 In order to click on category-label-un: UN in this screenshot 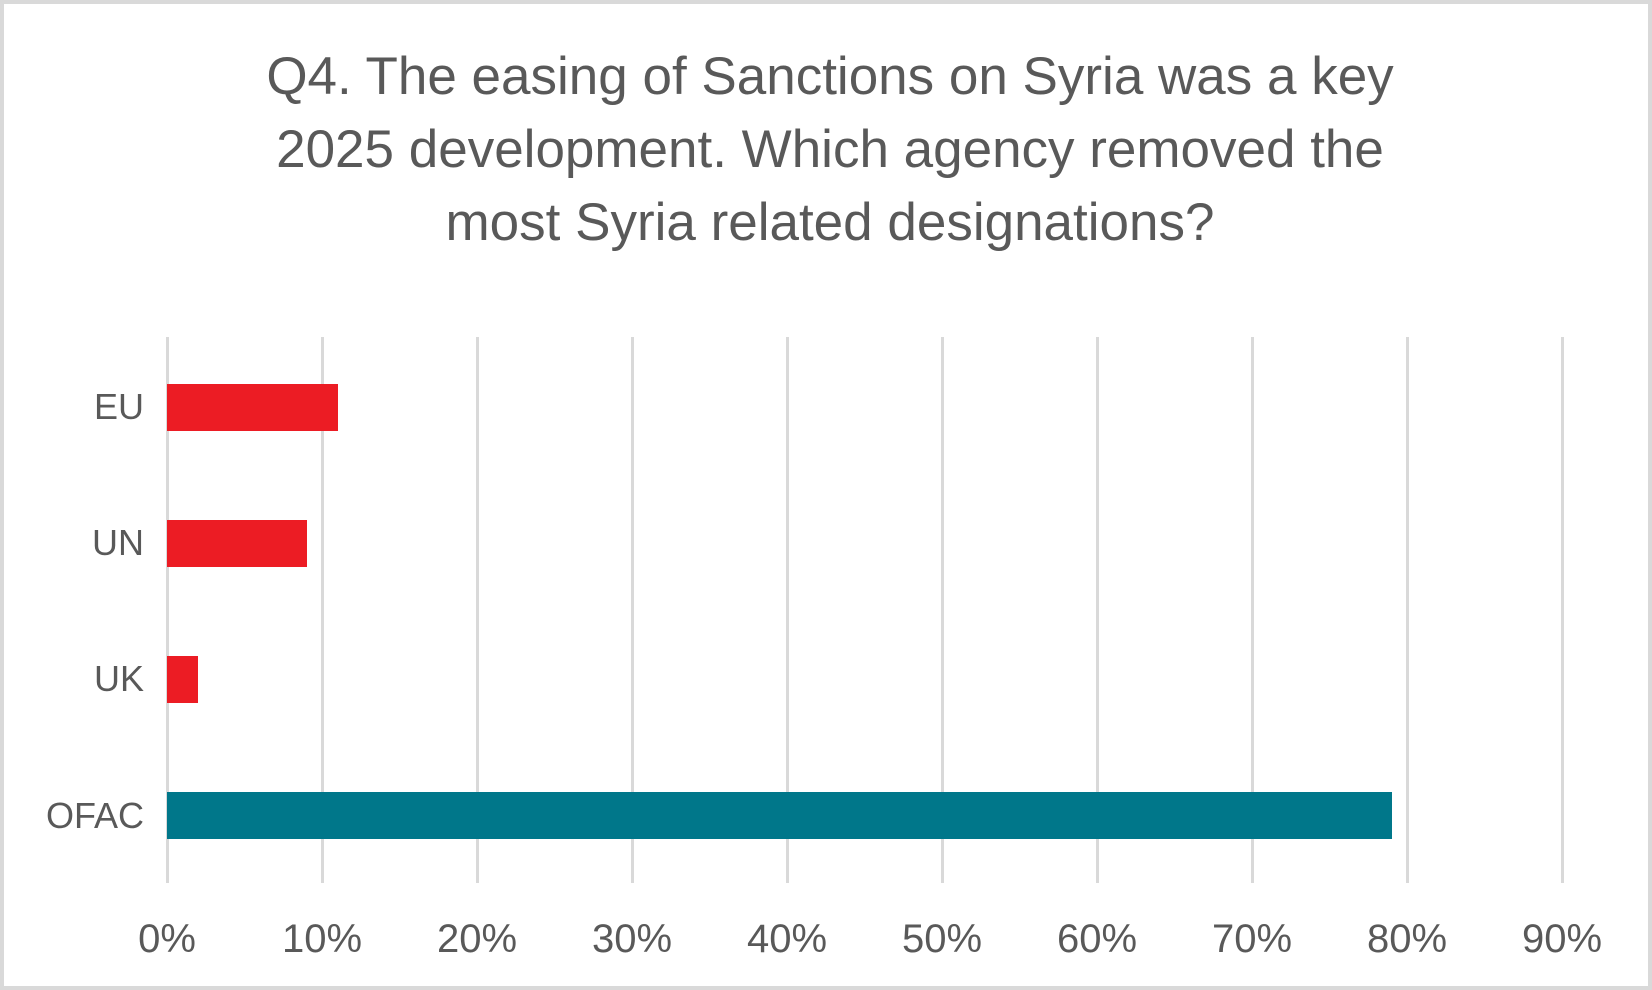, I will do `click(118, 543)`.